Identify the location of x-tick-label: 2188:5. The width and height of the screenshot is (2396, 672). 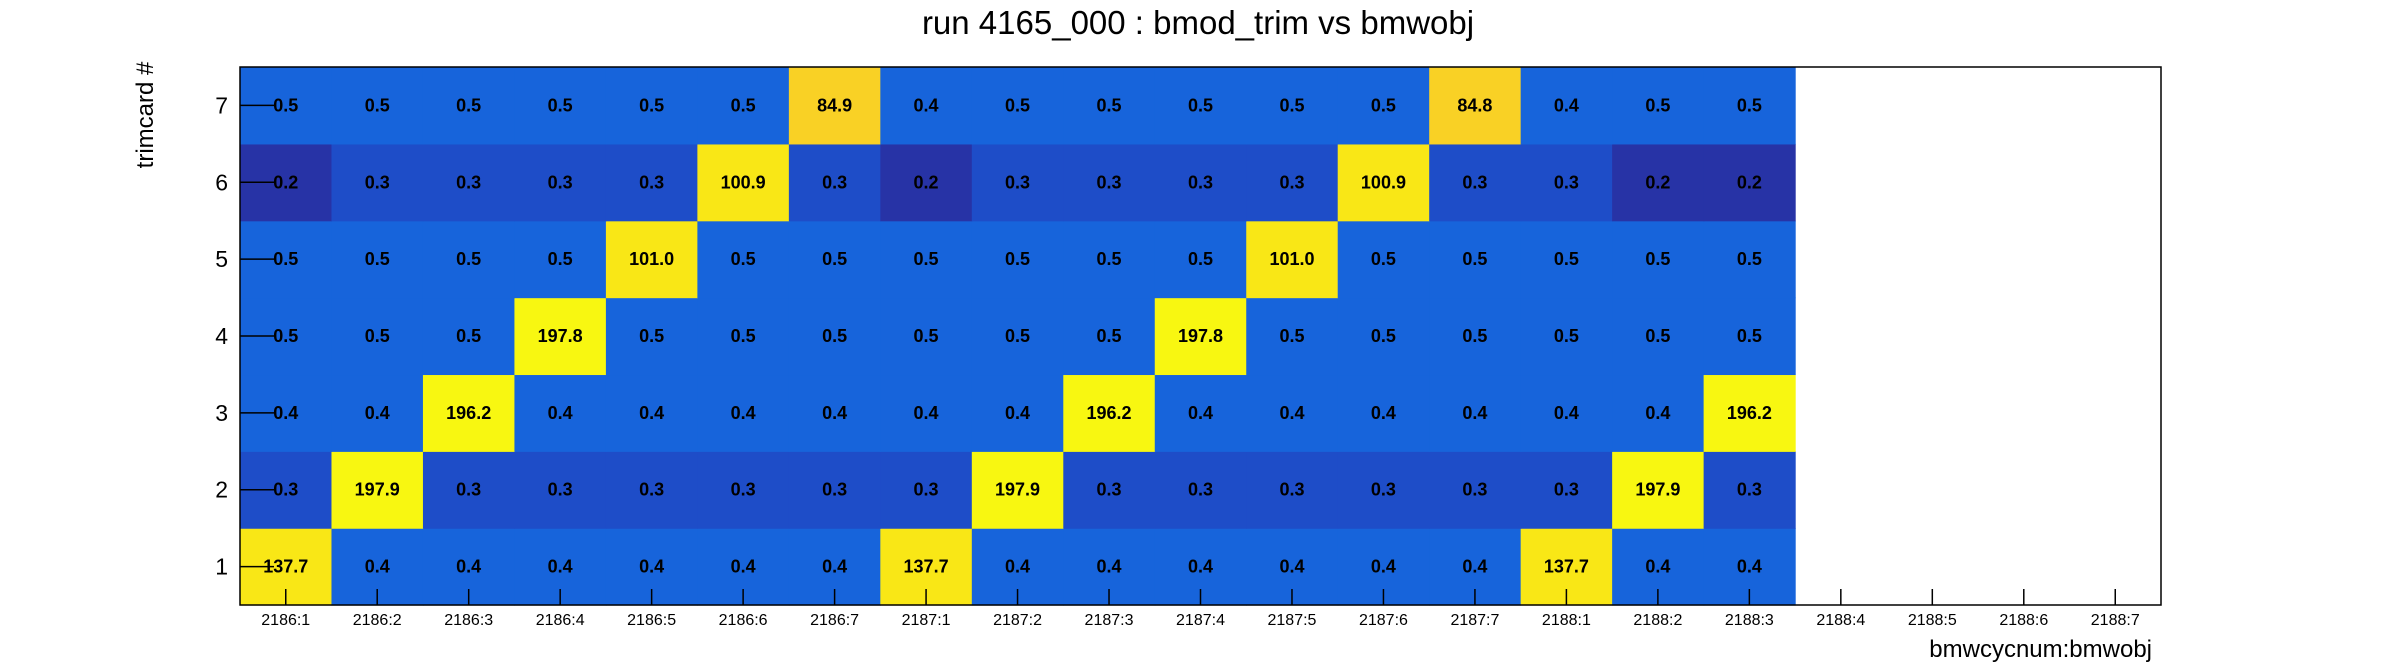
(1932, 620).